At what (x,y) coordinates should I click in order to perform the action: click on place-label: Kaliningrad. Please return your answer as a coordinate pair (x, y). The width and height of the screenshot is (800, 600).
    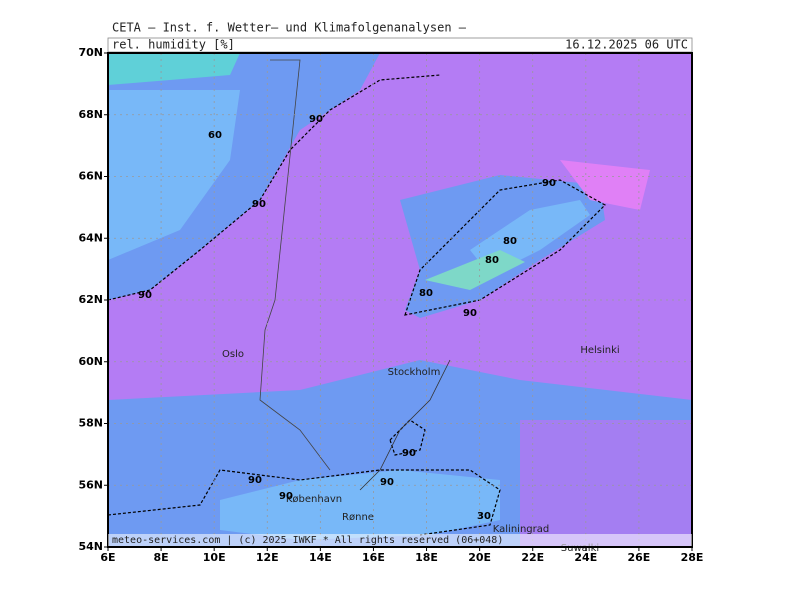
    Looking at the image, I should click on (521, 529).